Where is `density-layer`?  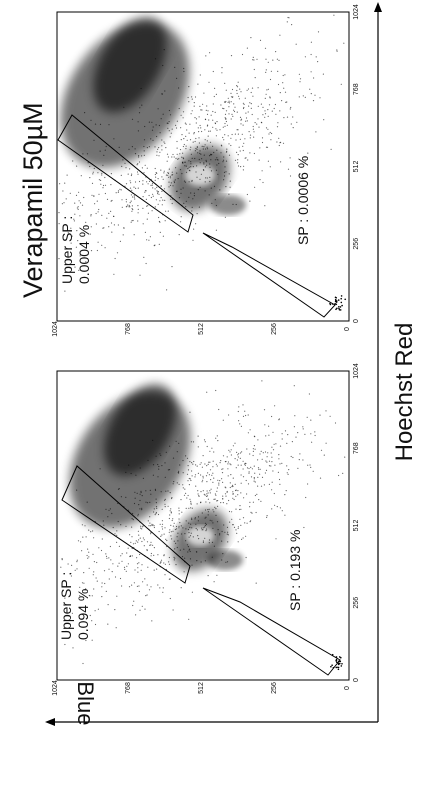 density-layer is located at coordinates (156, 478).